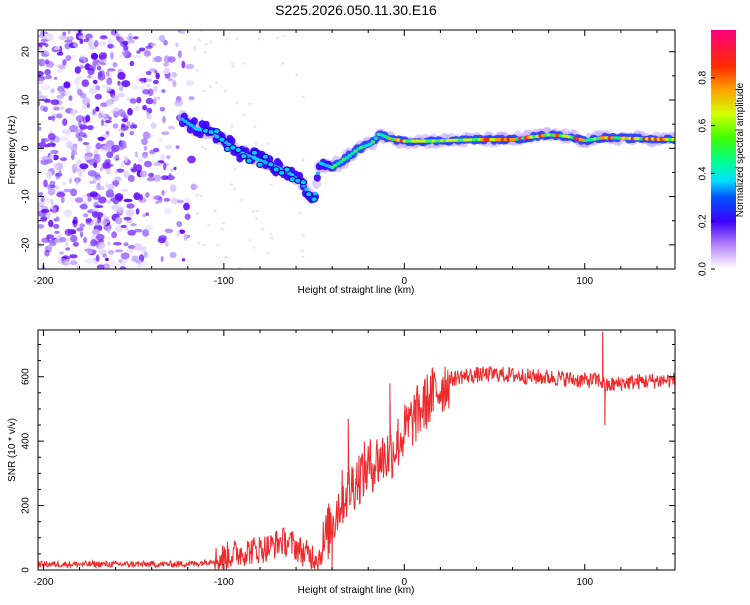  I want to click on snr-y-tick-label: 200, so click(26, 505).